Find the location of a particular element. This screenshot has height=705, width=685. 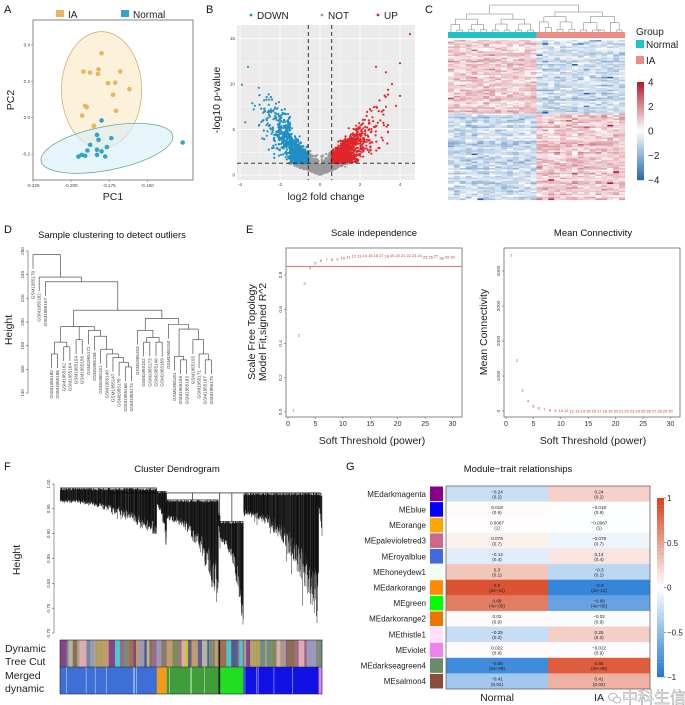

volcano-plot-background is located at coordinates (326, 102).